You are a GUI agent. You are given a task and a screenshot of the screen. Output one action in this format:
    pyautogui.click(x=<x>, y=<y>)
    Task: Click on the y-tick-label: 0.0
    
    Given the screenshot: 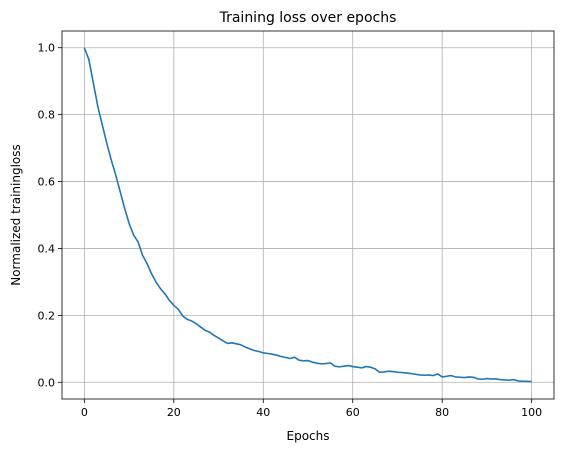 What is the action you would take?
    pyautogui.click(x=47, y=382)
    